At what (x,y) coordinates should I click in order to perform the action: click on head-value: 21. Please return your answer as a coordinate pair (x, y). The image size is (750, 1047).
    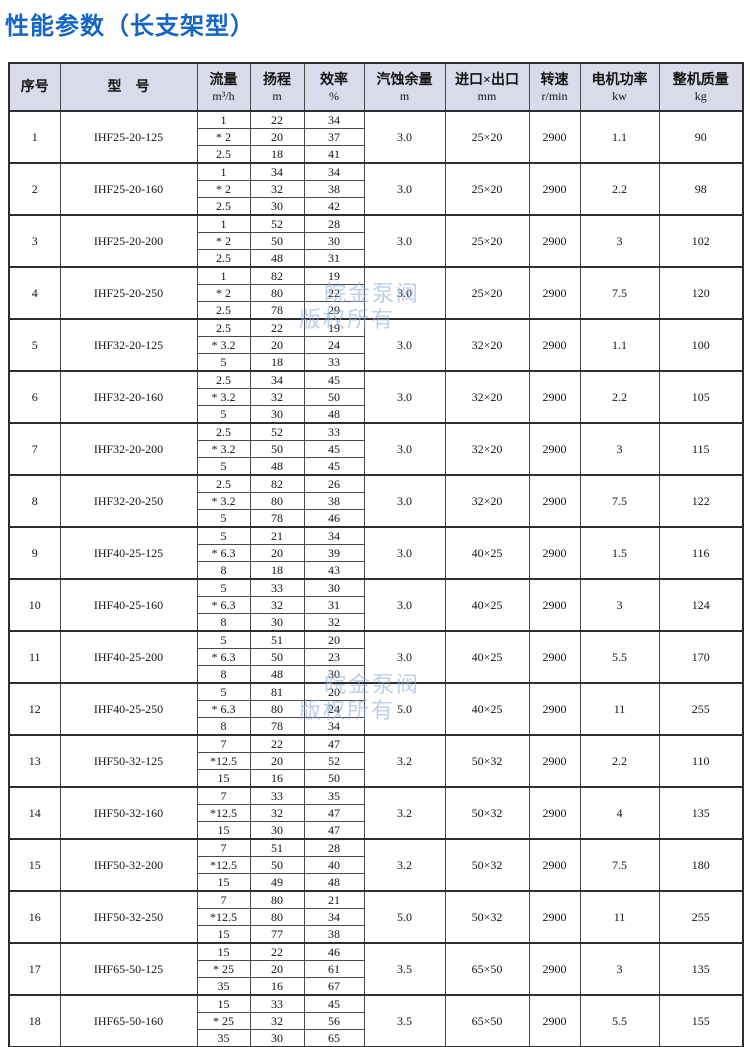
    Looking at the image, I should click on (277, 535).